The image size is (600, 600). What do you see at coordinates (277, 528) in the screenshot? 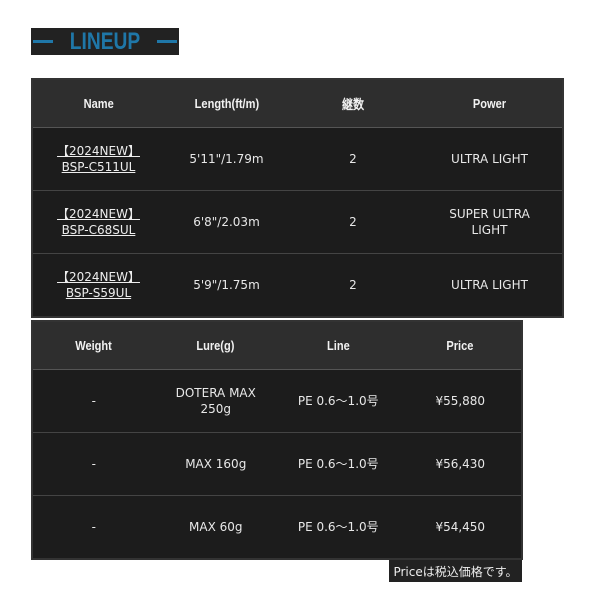
I see `table-row: - MAX 60g PE 0.6〜1.0号 ¥54,450` at bounding box center [277, 528].